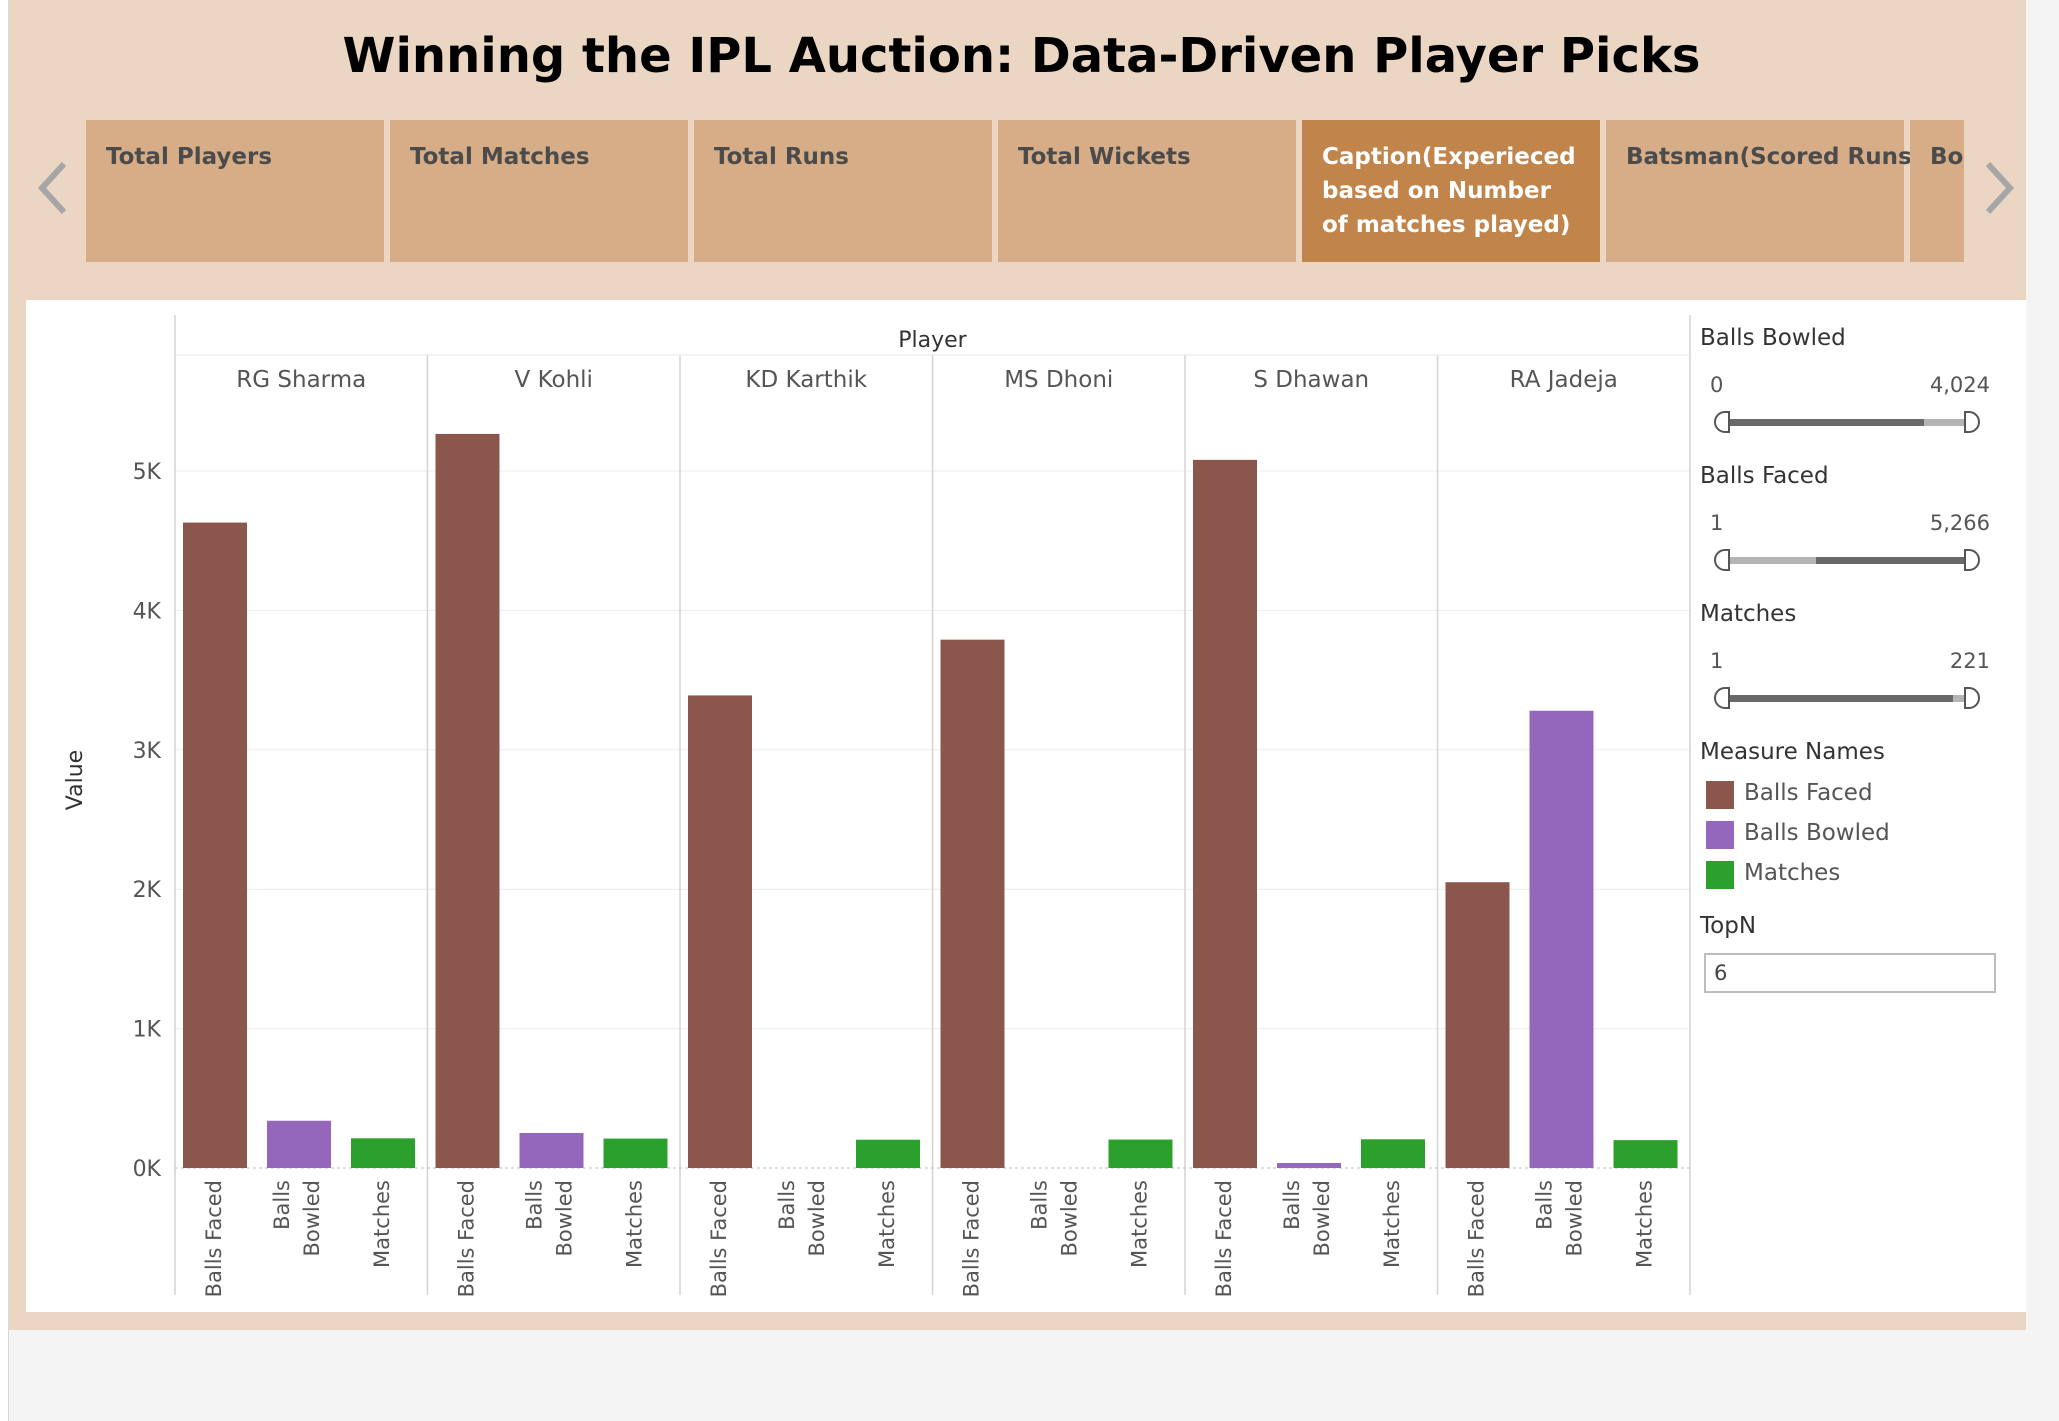 Image resolution: width=2059 pixels, height=1421 pixels. What do you see at coordinates (1764, 476) in the screenshot?
I see `balls-faced-filter-label: Balls Faced` at bounding box center [1764, 476].